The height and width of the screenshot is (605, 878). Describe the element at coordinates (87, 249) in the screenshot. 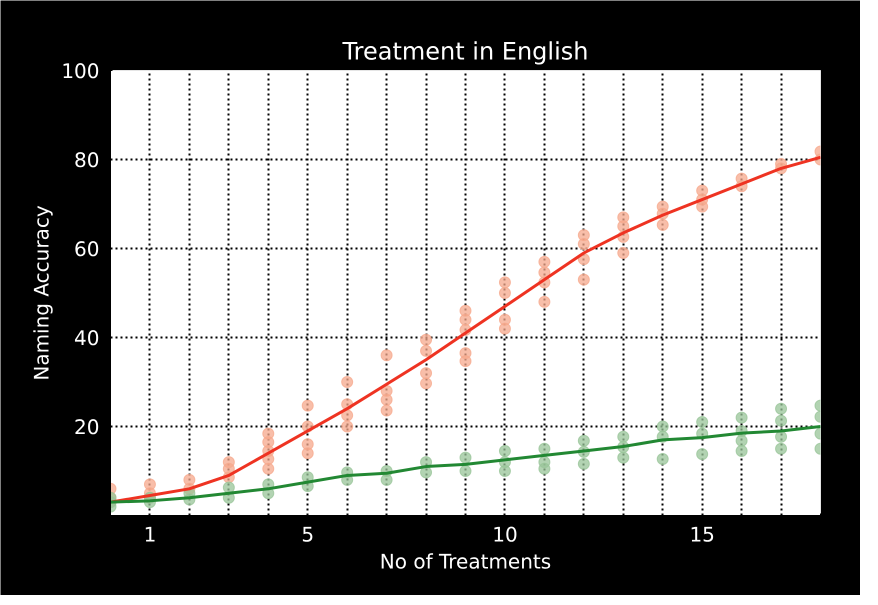

I see `y-tick-label: 60` at that location.